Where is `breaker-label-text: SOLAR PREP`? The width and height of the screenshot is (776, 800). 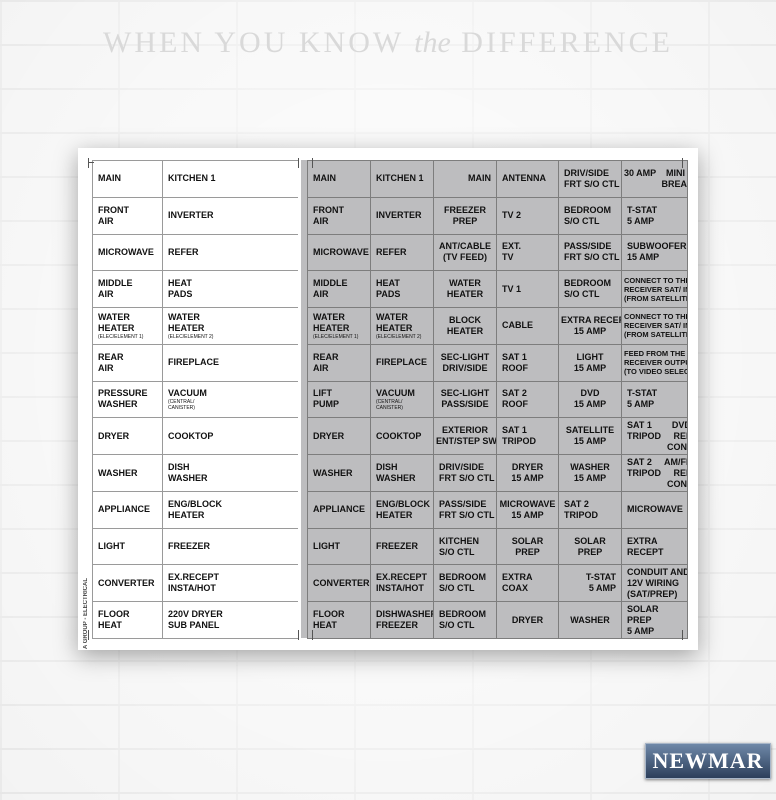 breaker-label-text: SOLAR PREP is located at coordinates (590, 546).